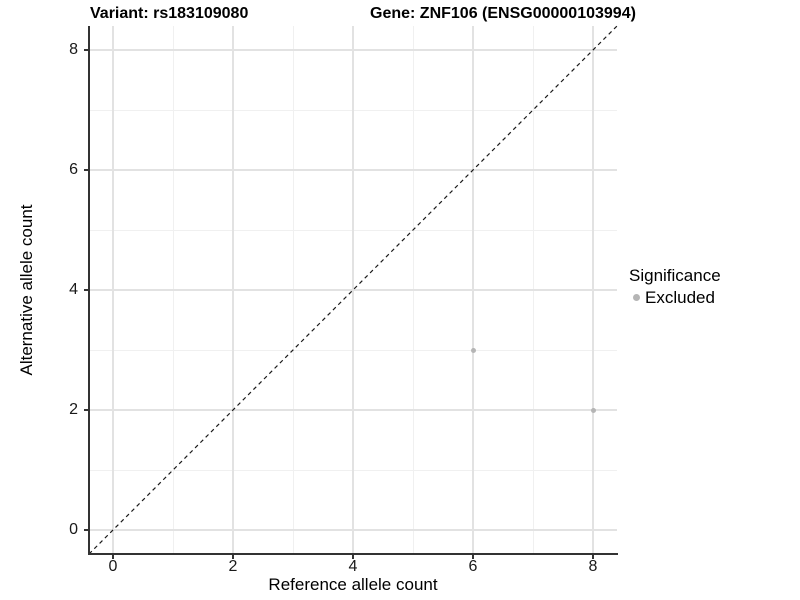  I want to click on y-axis-line, so click(89, 290).